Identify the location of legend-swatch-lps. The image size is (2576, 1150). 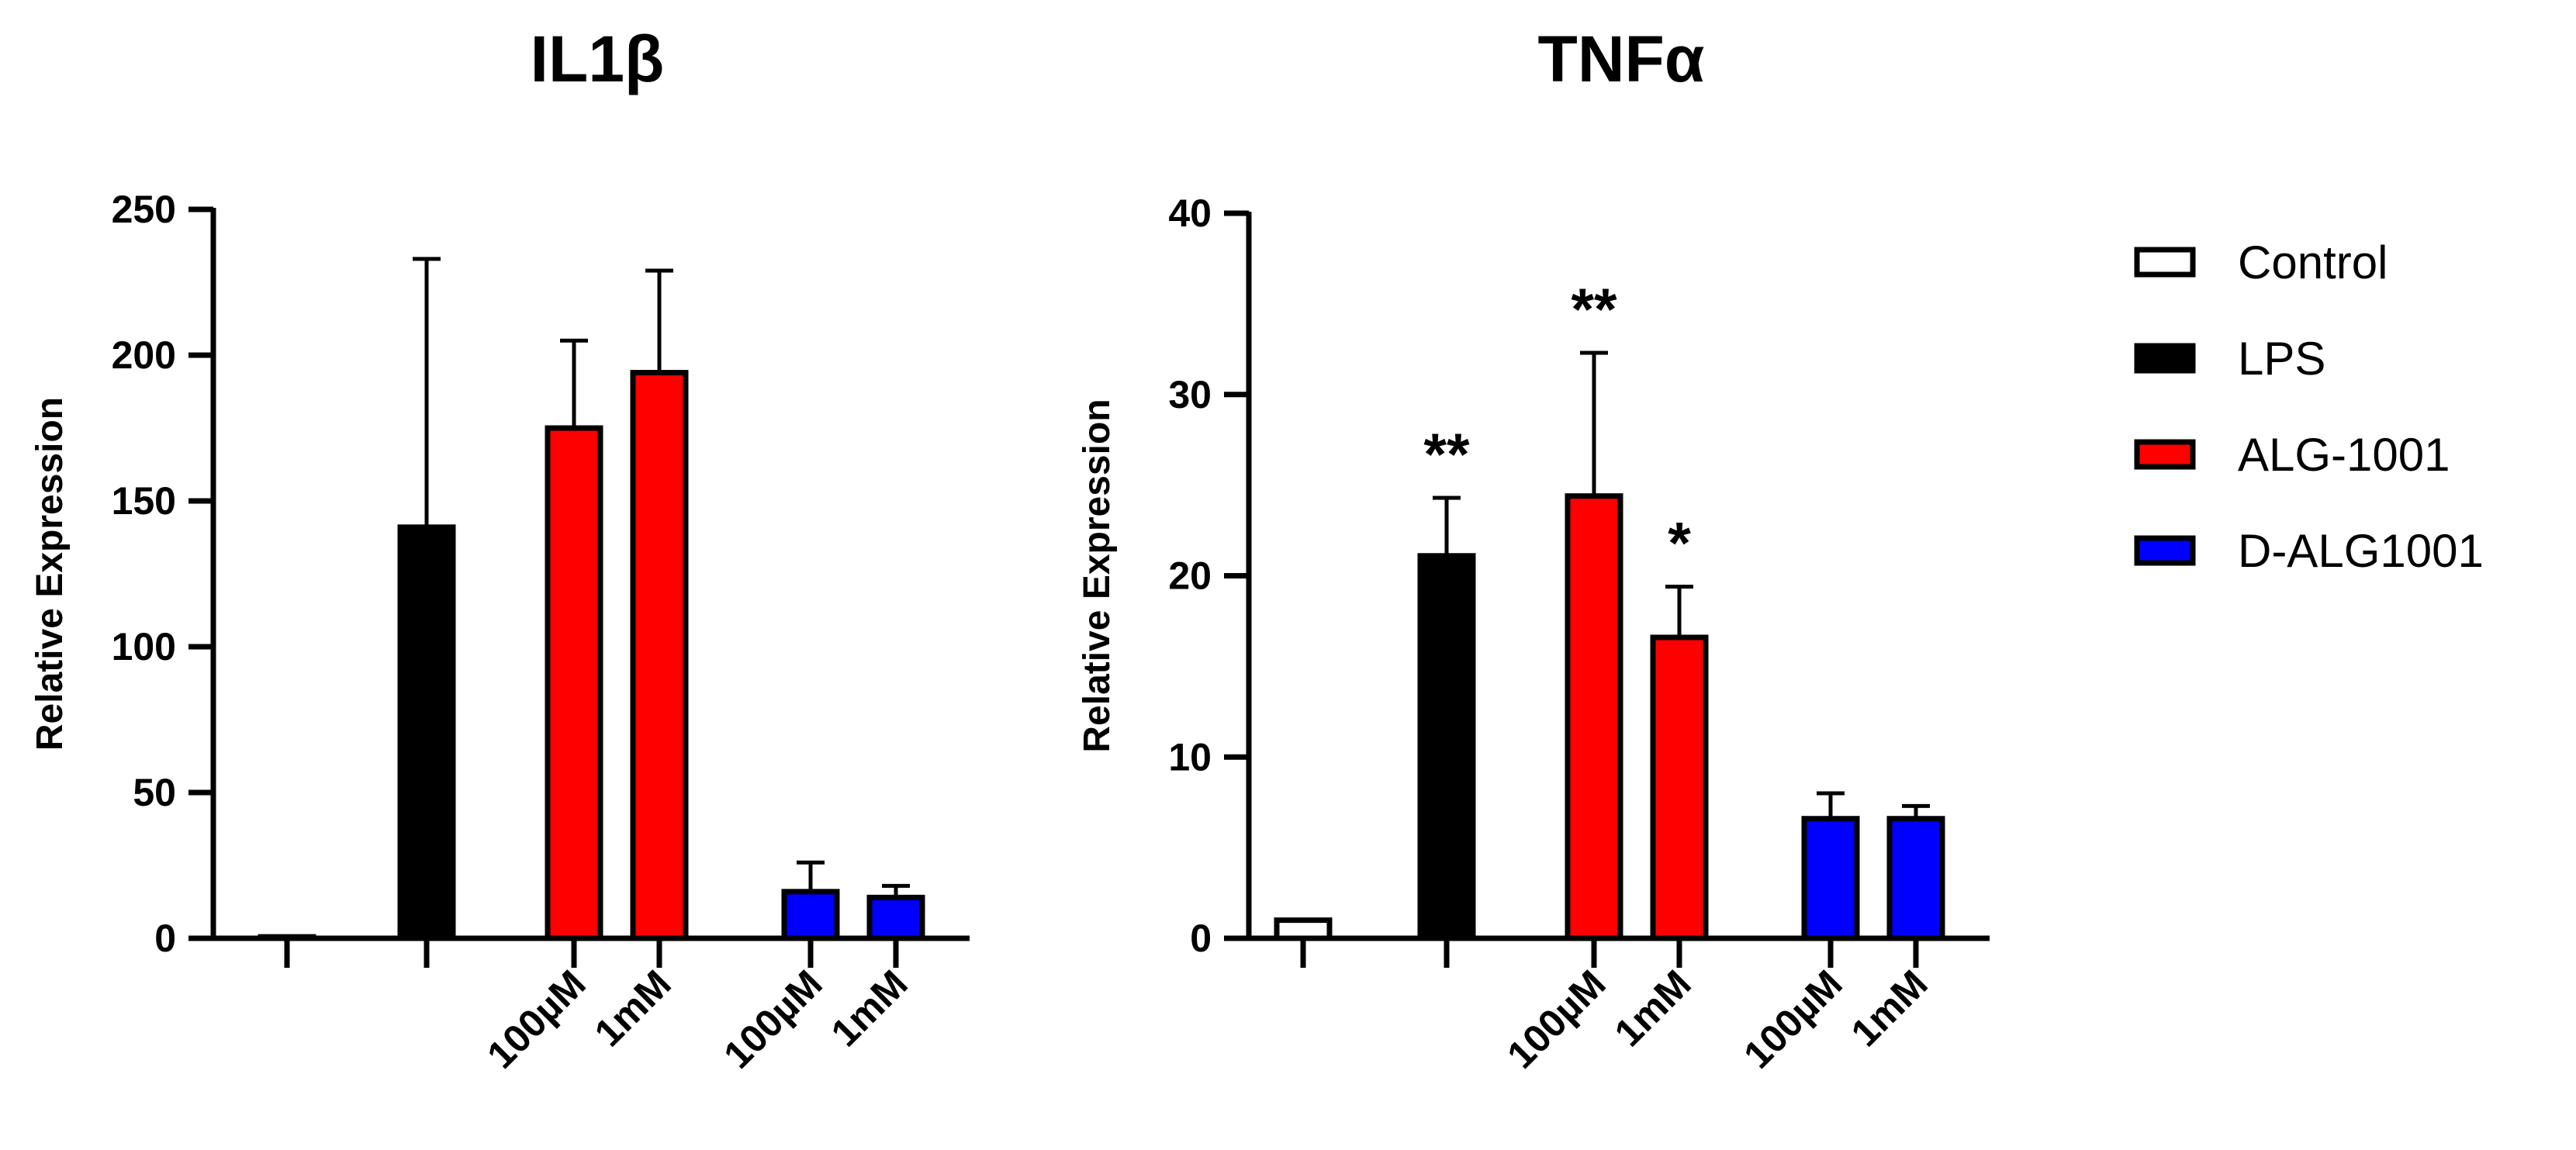
(2165, 358).